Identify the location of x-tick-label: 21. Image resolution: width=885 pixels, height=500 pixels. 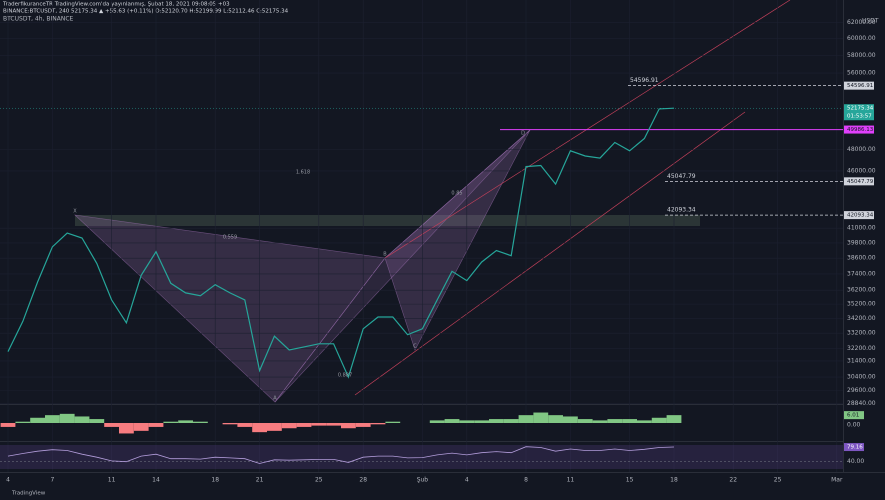
(260, 480).